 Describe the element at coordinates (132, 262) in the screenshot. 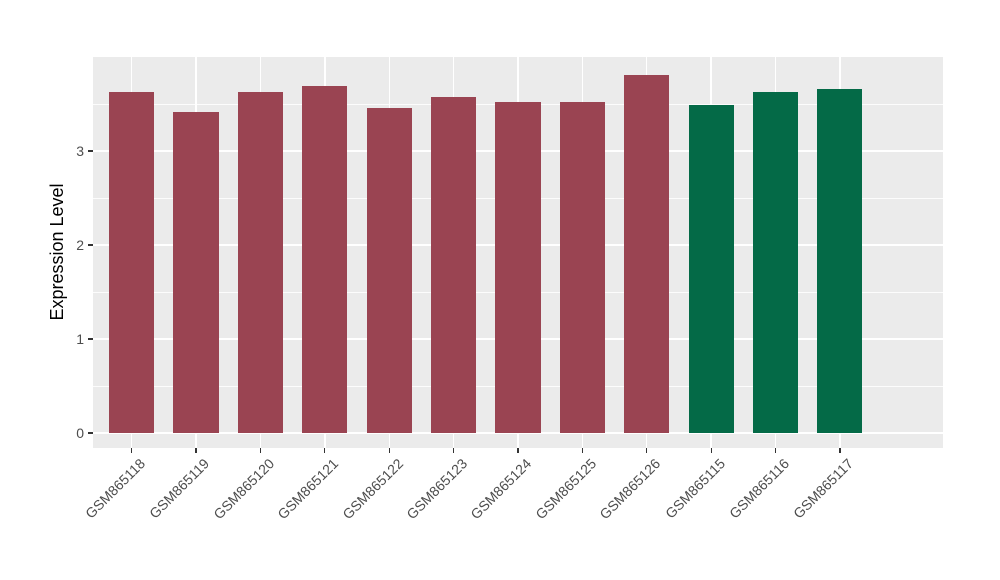

I see `bar-GSM865118` at that location.